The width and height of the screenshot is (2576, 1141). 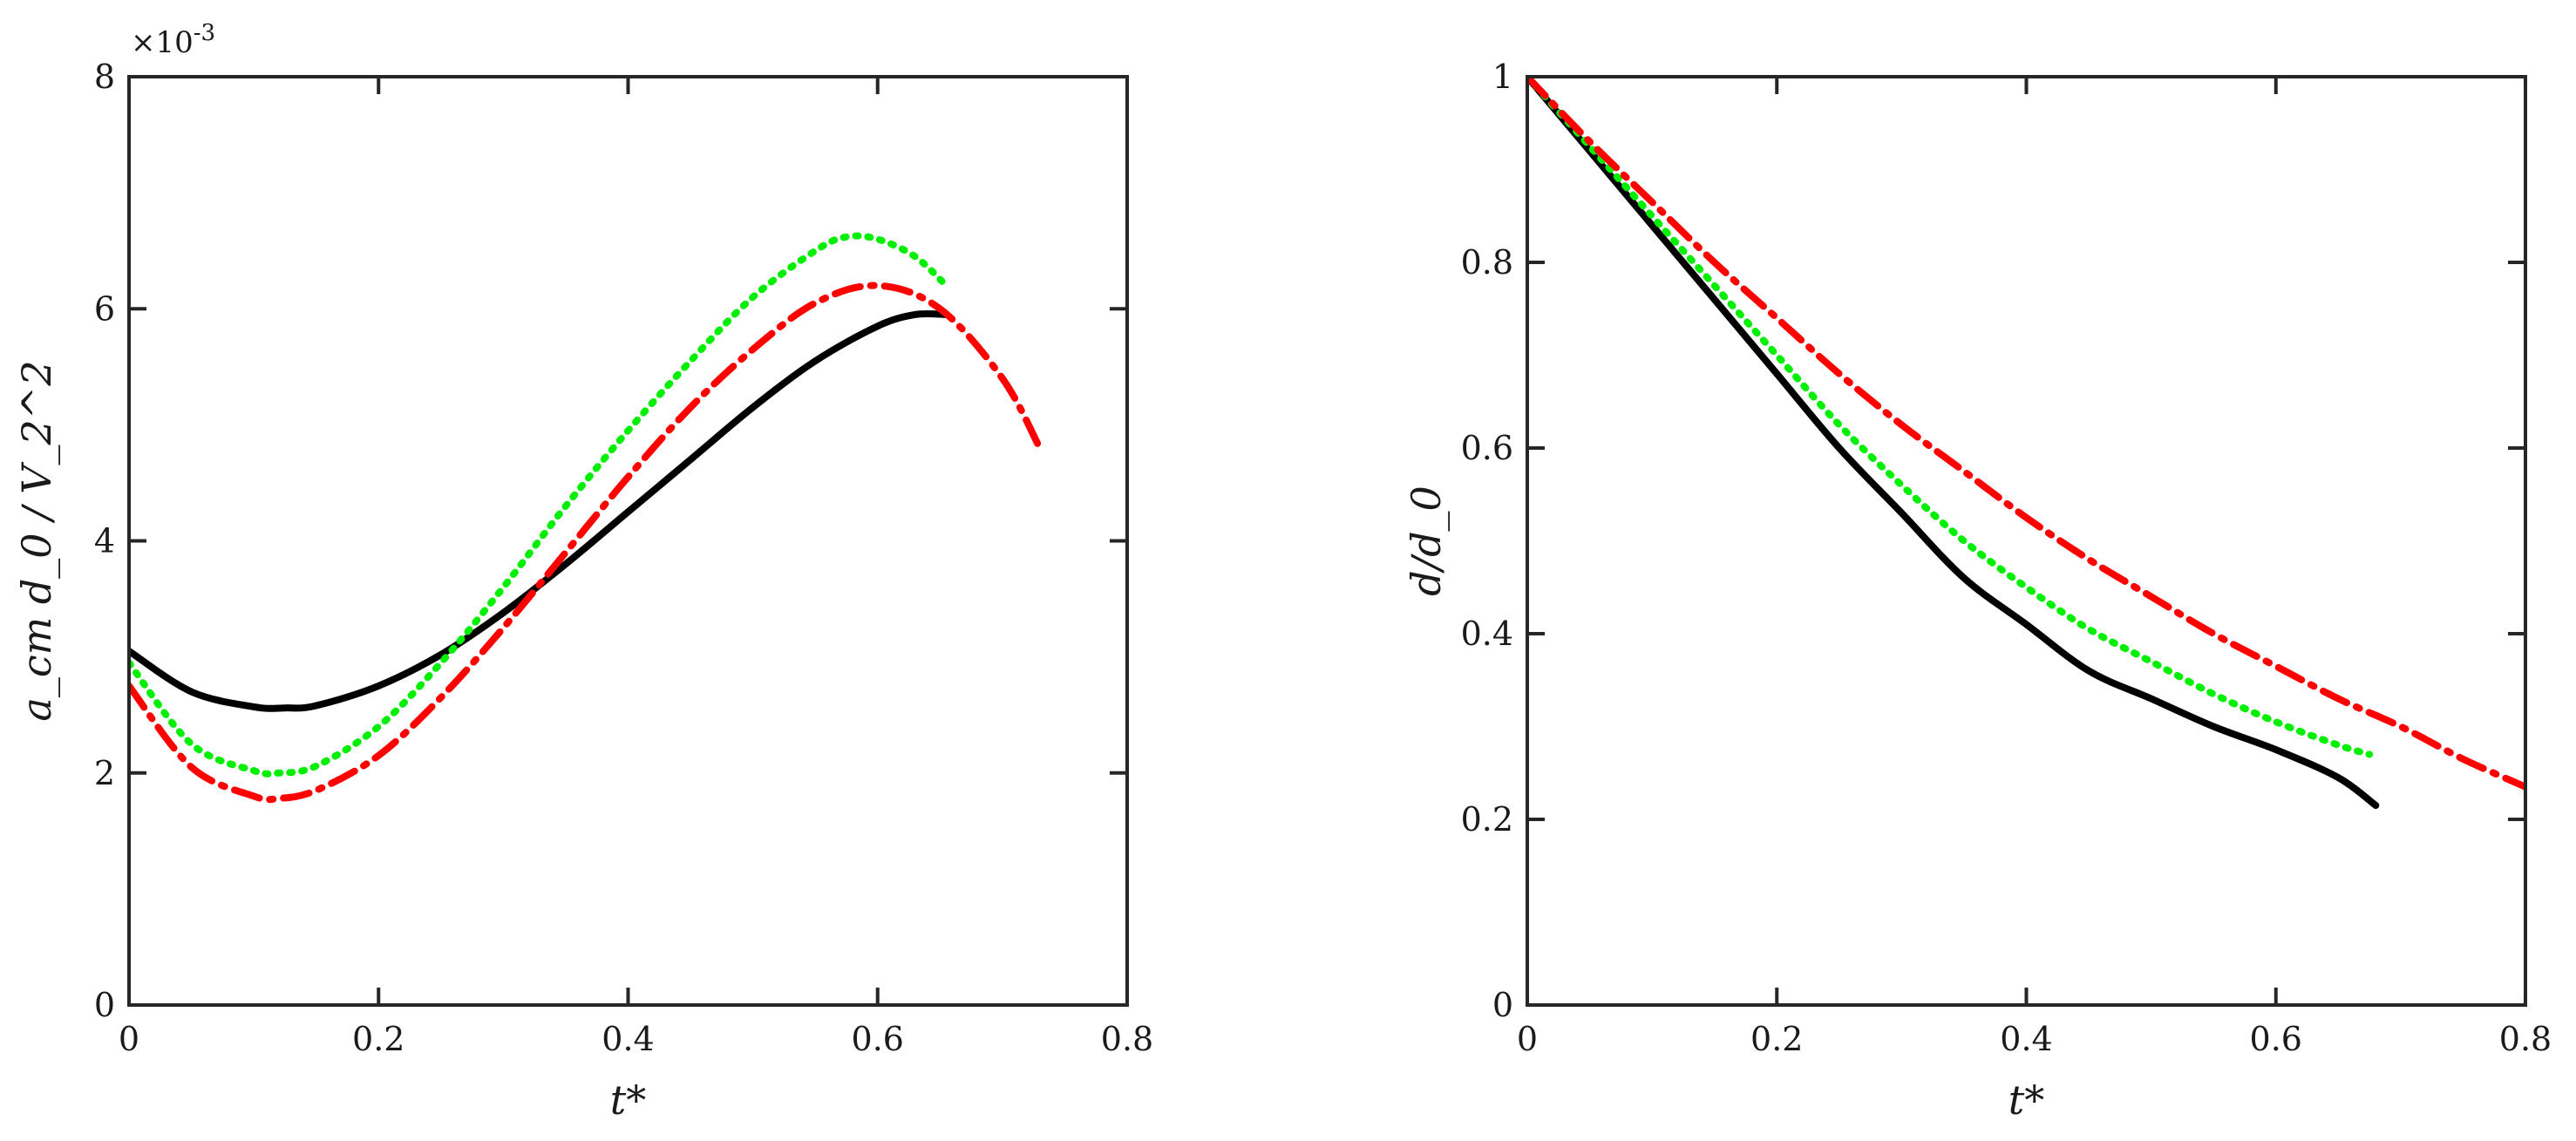 I want to click on y-tick-label: 1, so click(x=1502, y=77).